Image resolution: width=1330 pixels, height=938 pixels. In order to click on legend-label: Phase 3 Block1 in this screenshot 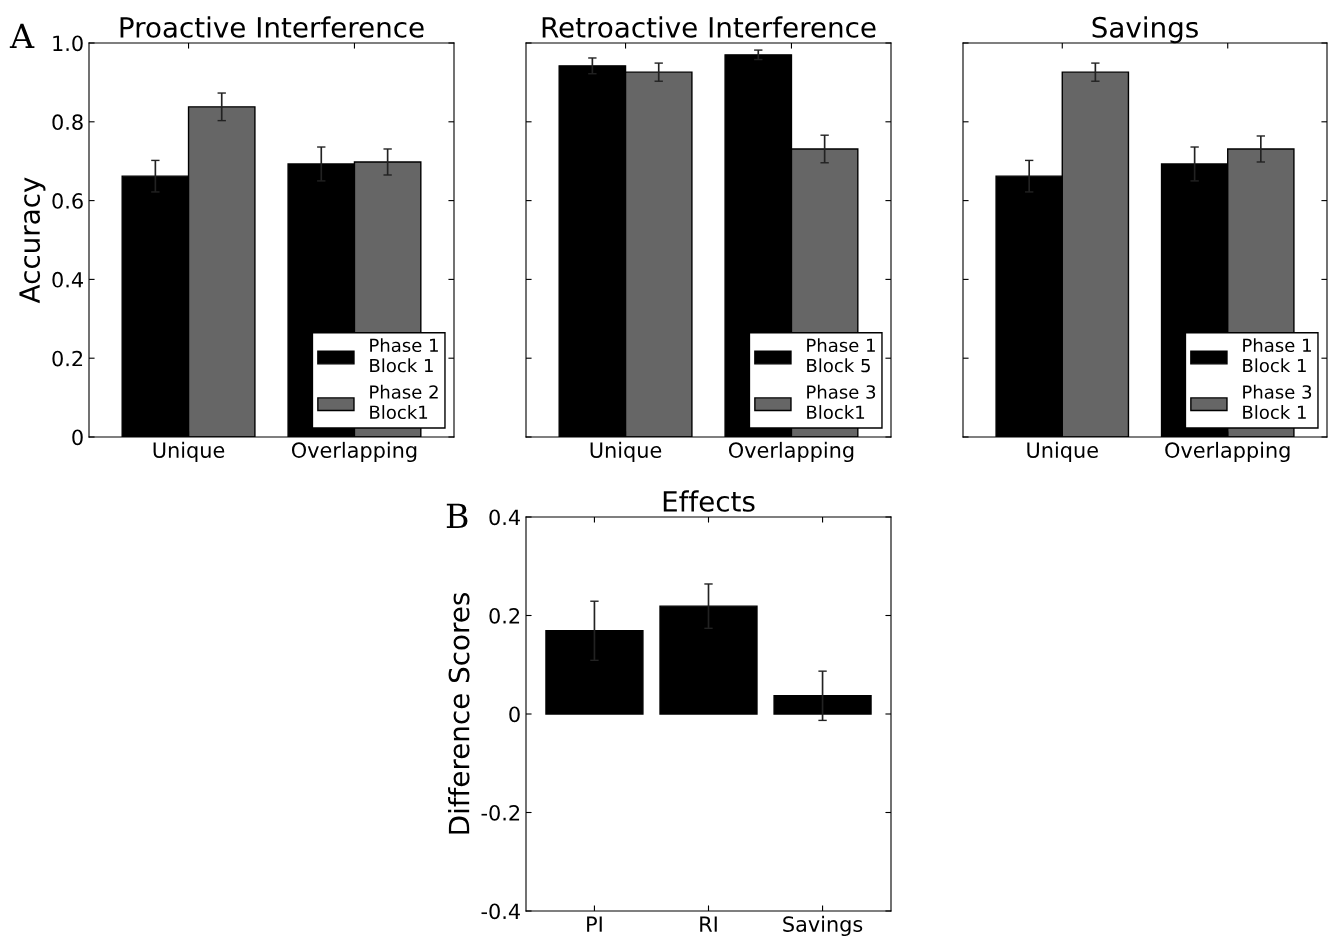, I will do `click(841, 402)`.